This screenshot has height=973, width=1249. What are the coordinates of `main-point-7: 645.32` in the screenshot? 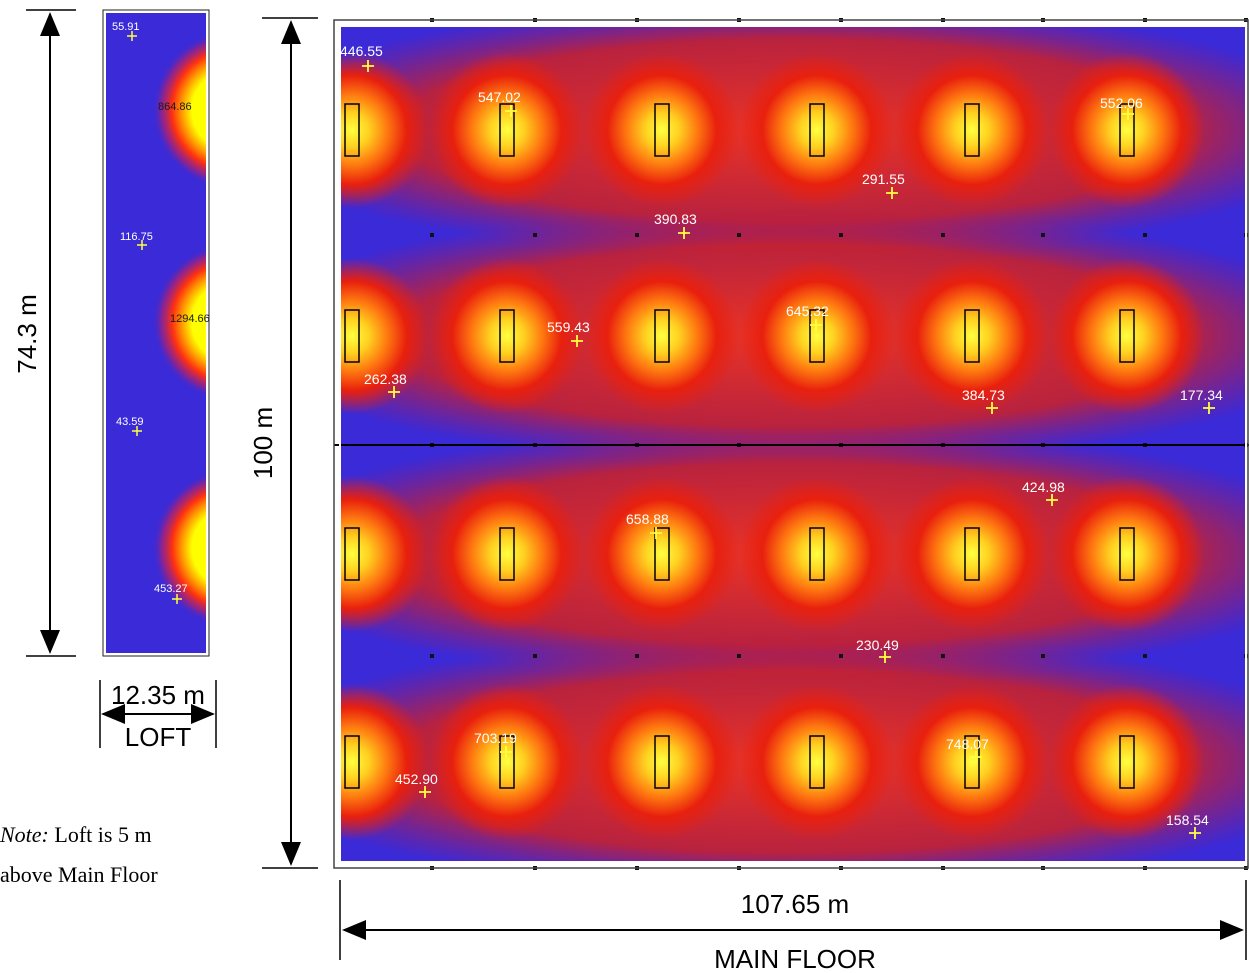 It's located at (807, 317).